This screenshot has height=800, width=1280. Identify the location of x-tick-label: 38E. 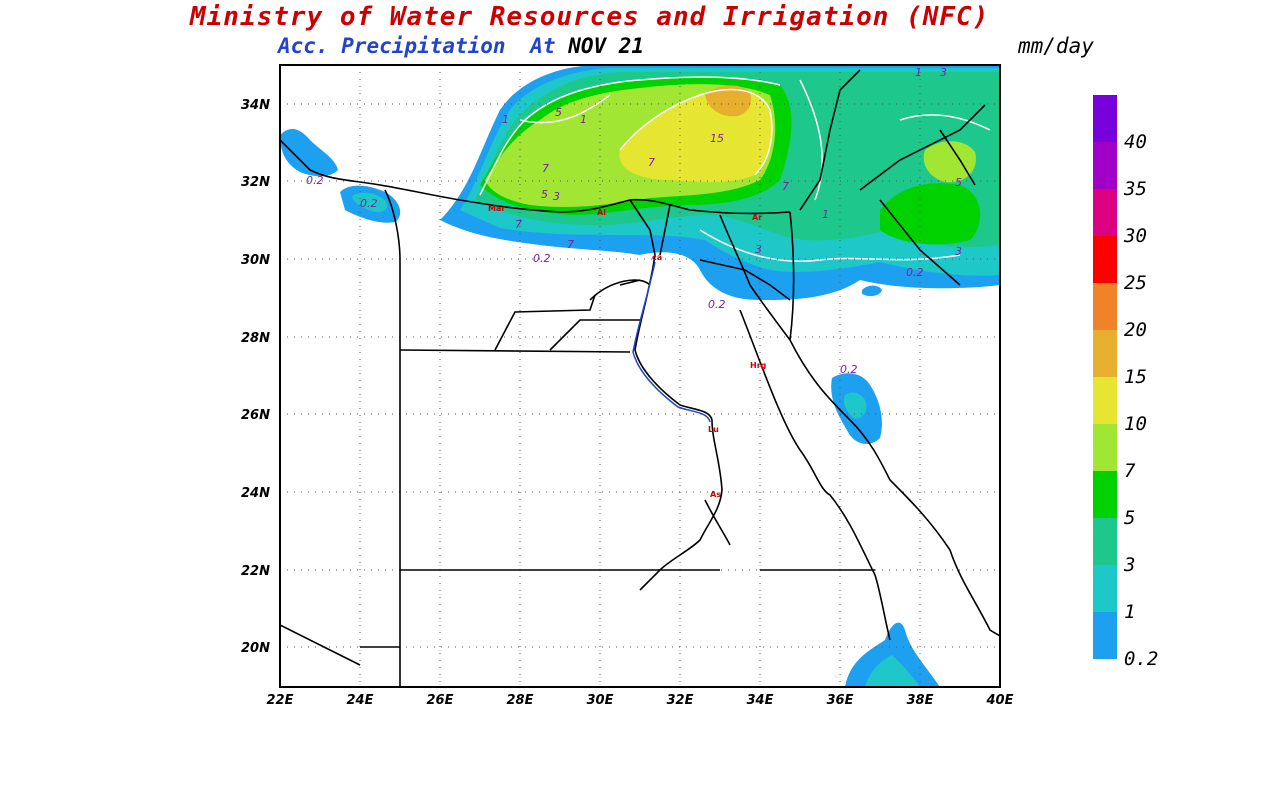
(920, 700).